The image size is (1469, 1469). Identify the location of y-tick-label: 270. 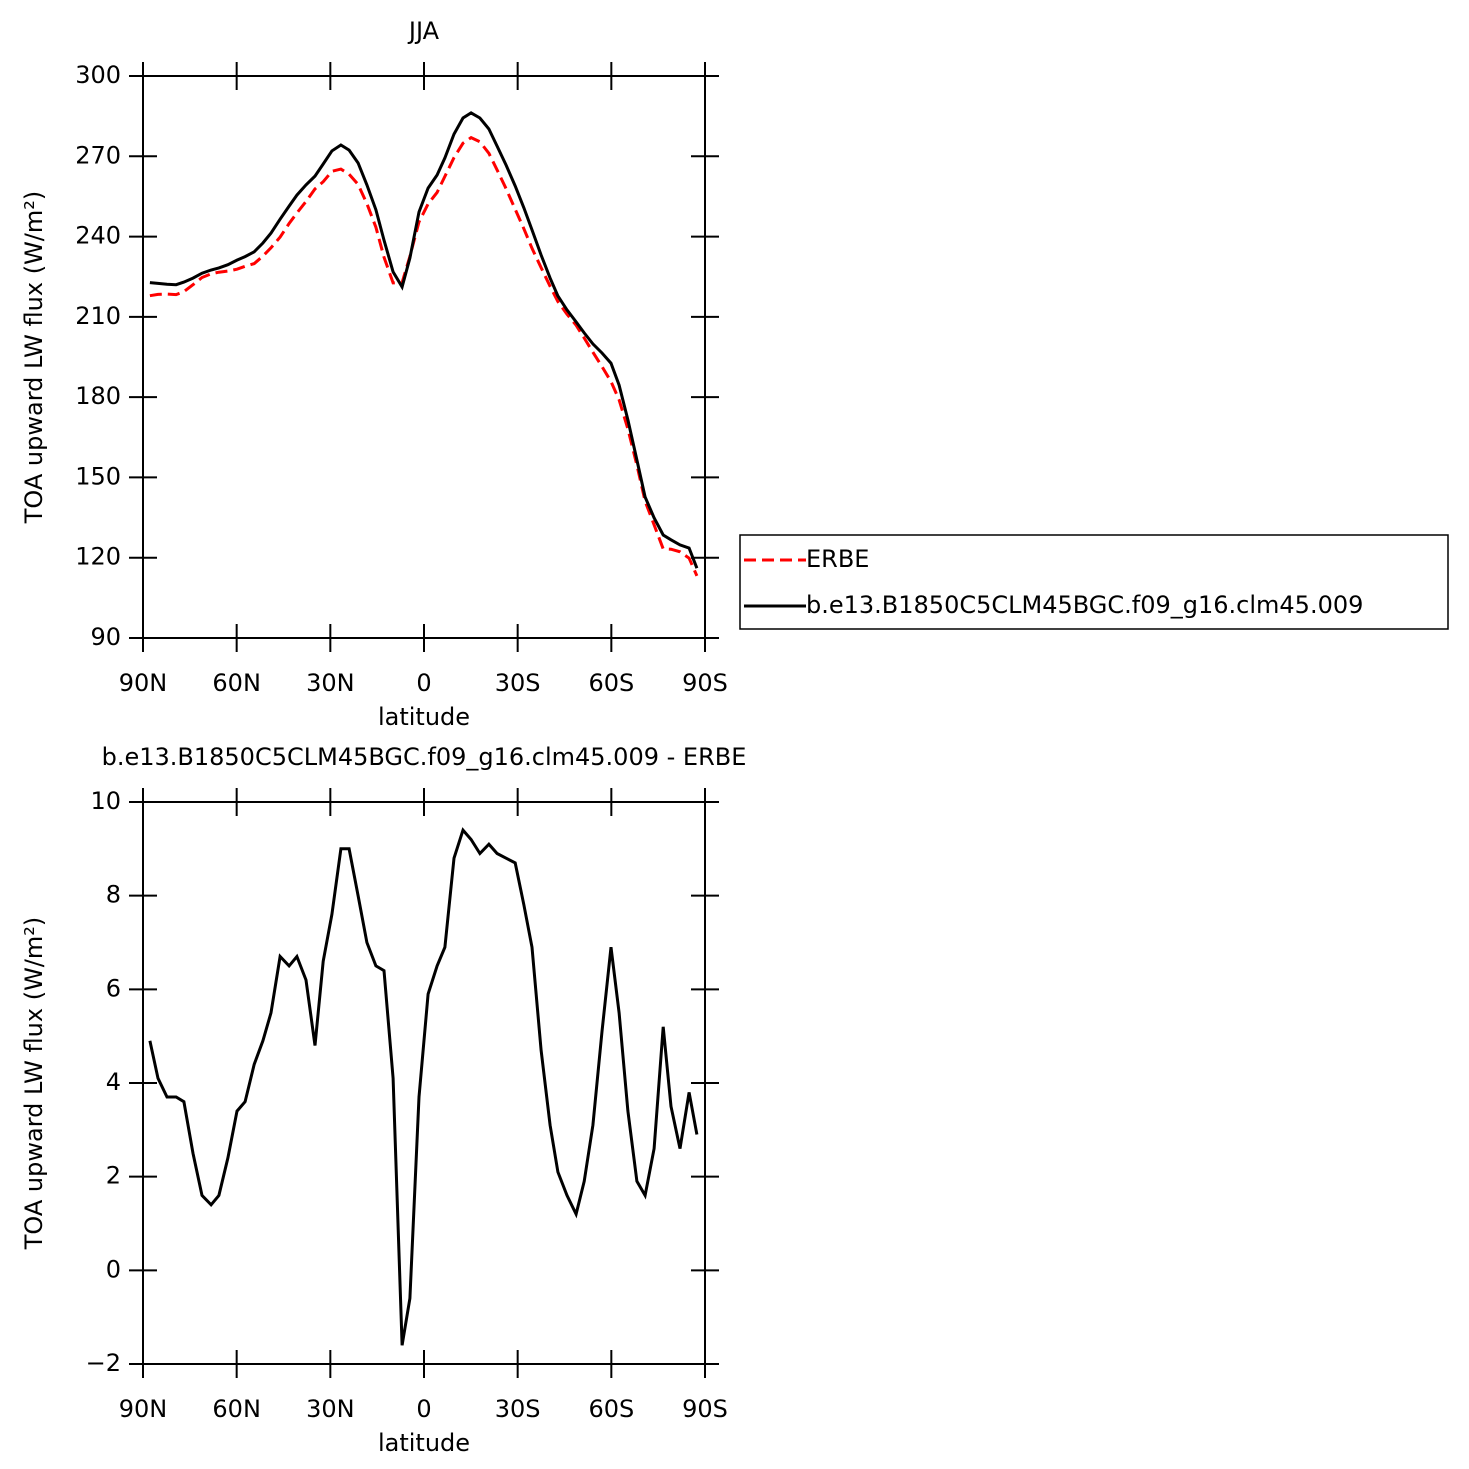
(98, 155).